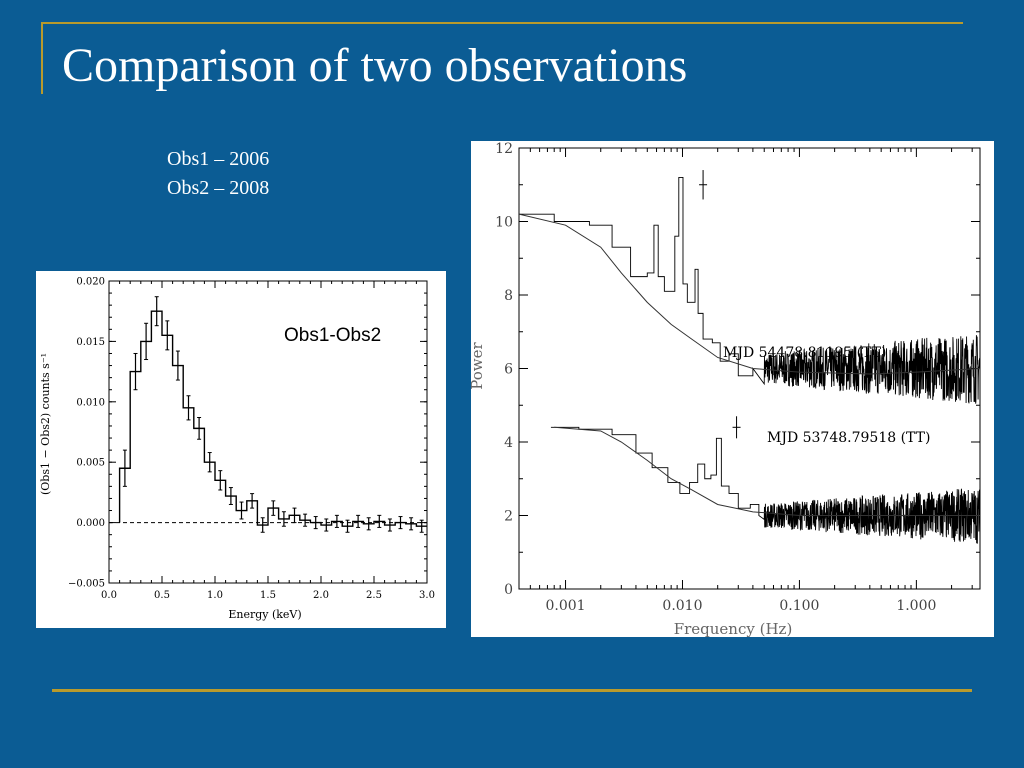  Describe the element at coordinates (45, 424) in the screenshot. I see `y-axis-label: (Obs1 − Obs2) counts s⁻¹` at that location.